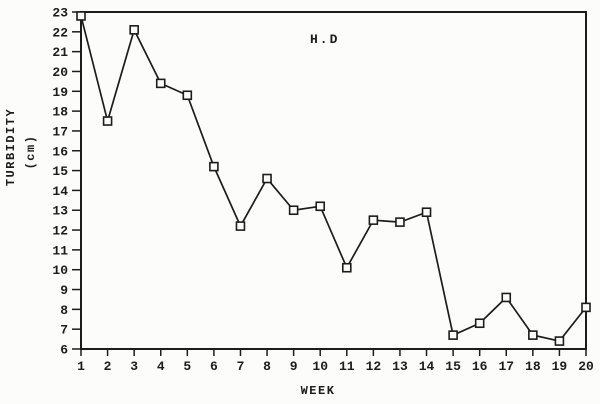 The image size is (600, 404). Describe the element at coordinates (60, 151) in the screenshot. I see `y-tick-label: 16` at that location.